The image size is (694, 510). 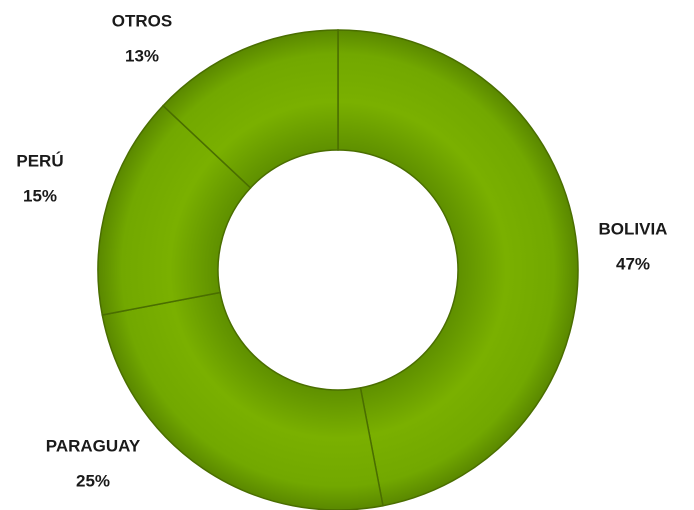 What do you see at coordinates (142, 55) in the screenshot?
I see `slice-value-label: 13%` at bounding box center [142, 55].